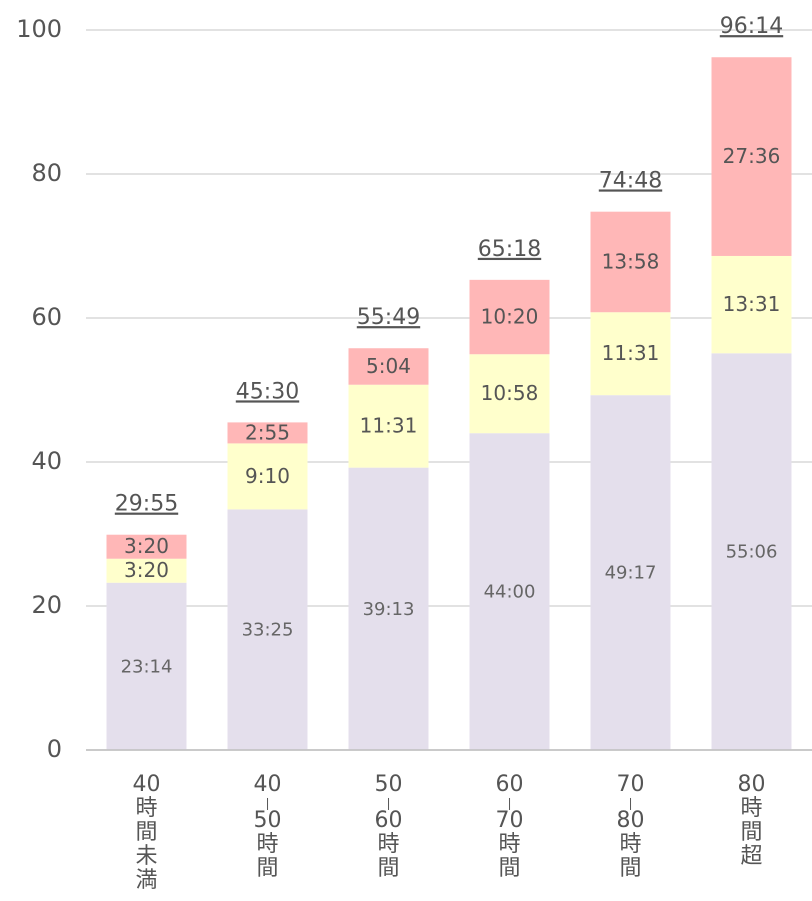  What do you see at coordinates (146, 880) in the screenshot?
I see `x-tick-char: 満` at bounding box center [146, 880].